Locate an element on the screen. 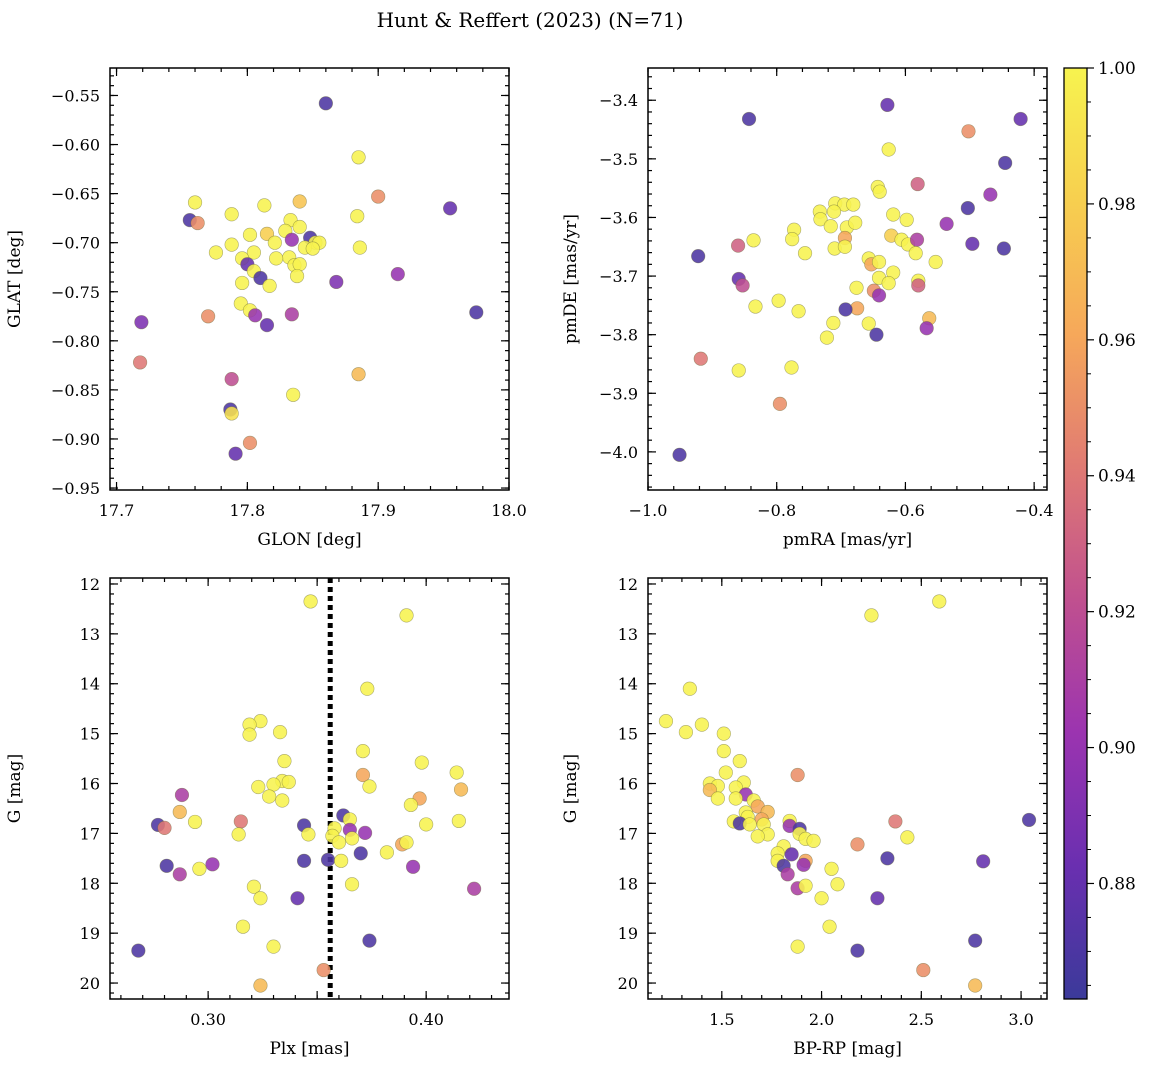 The image size is (1149, 1067). colorbar-tick-label: 0.94 is located at coordinates (1117, 477).